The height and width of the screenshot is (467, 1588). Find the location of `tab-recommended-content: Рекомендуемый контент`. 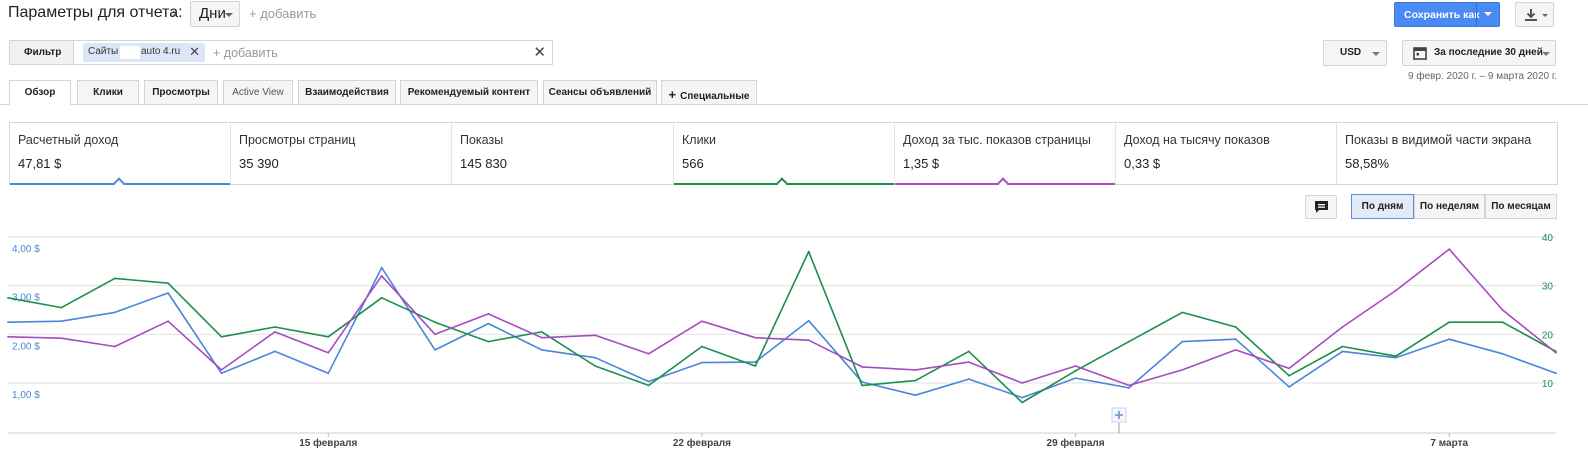

tab-recommended-content: Рекомендуемый контент is located at coordinates (469, 92).